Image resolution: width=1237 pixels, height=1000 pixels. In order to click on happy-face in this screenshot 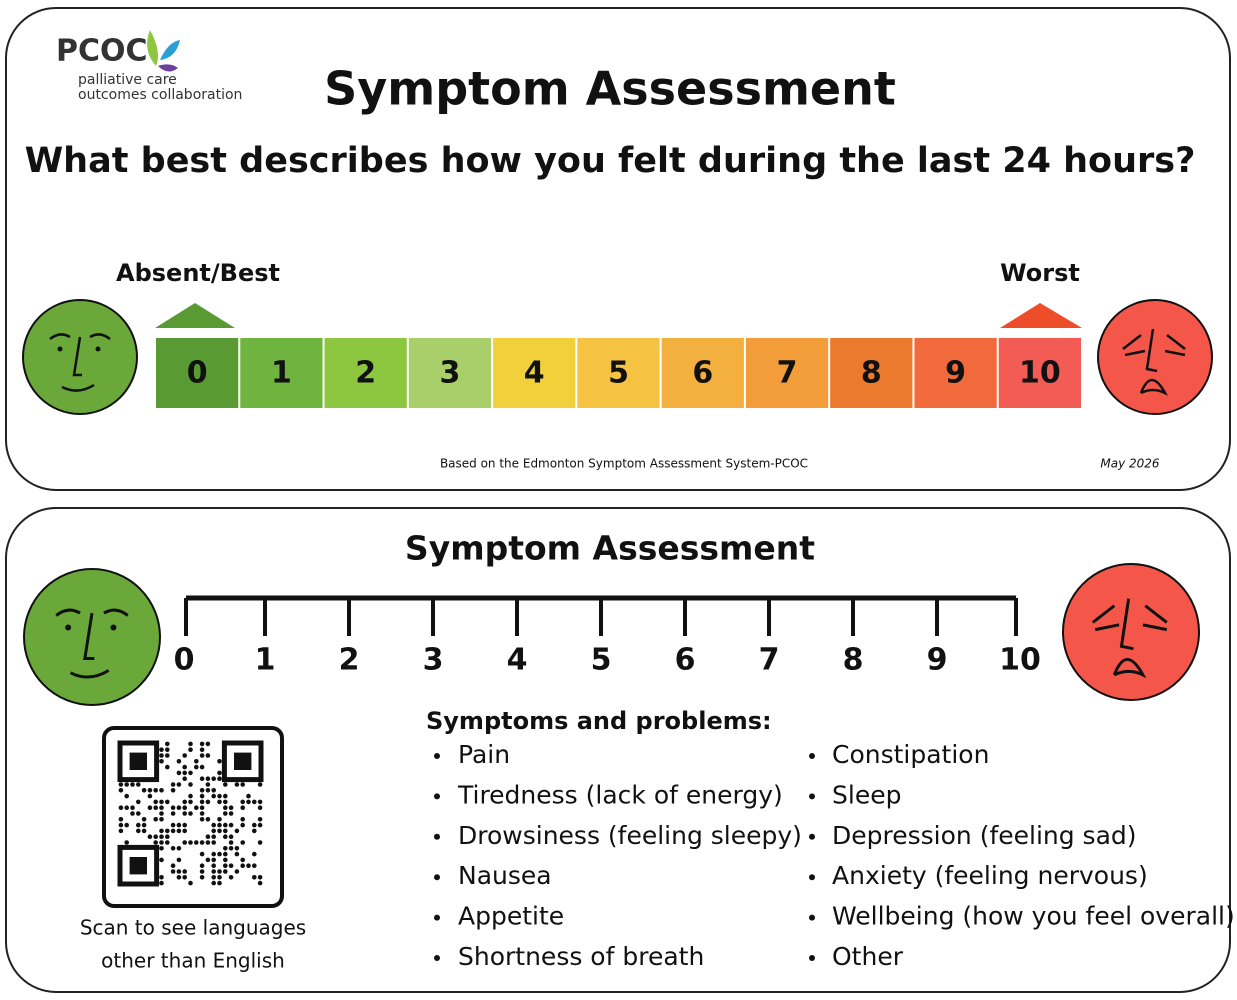, I will do `click(80, 357)`.